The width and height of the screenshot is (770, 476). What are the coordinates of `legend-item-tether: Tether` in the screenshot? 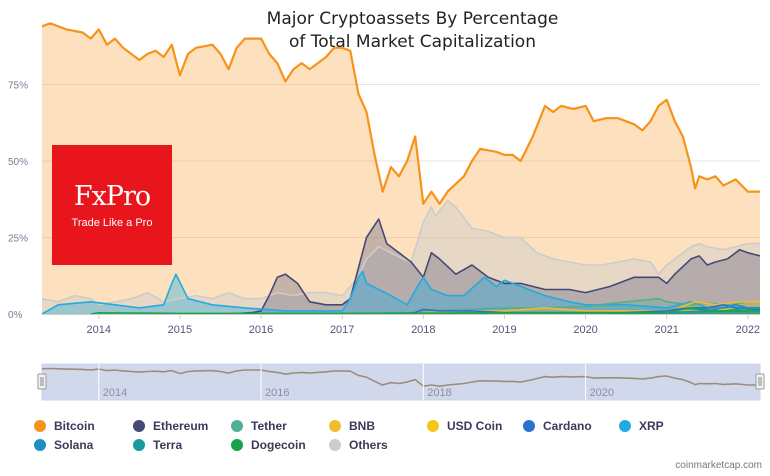 It's located at (280, 426).